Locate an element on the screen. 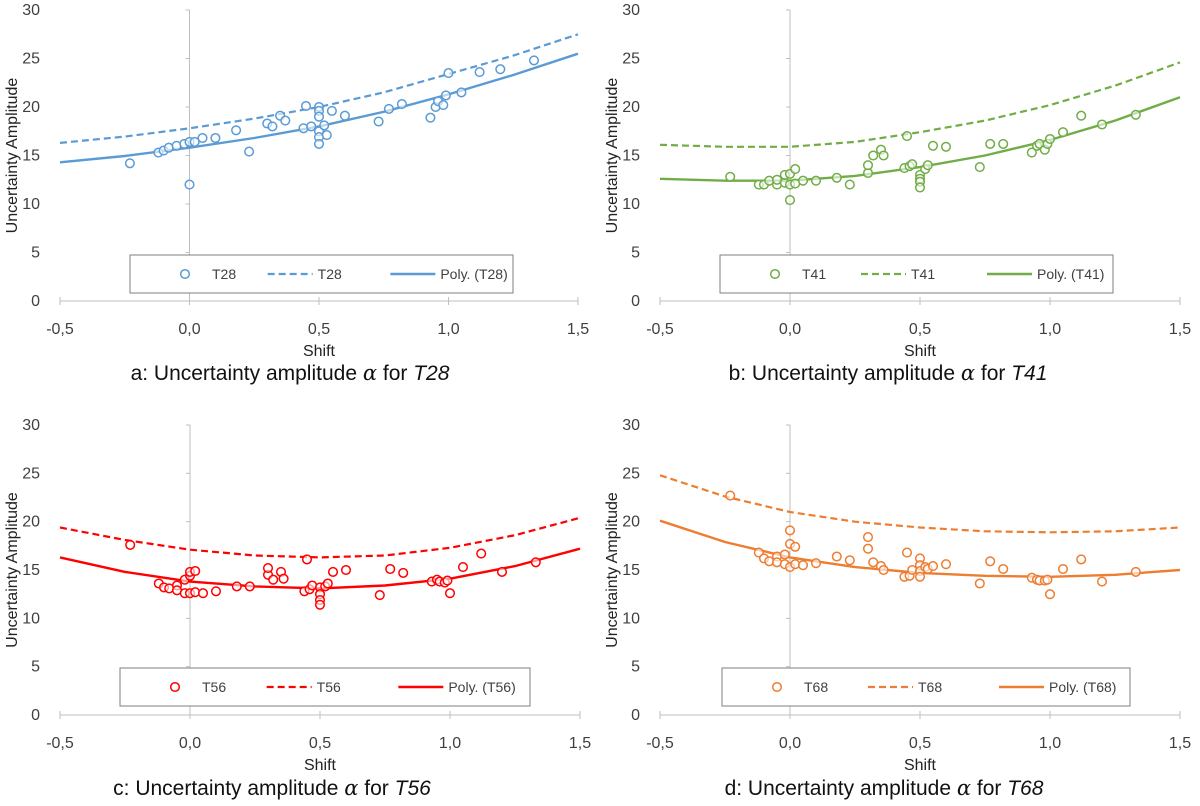 This screenshot has height=806, width=1200. caption-prefix: b: Uncertainty amplitude is located at coordinates (845, 373).